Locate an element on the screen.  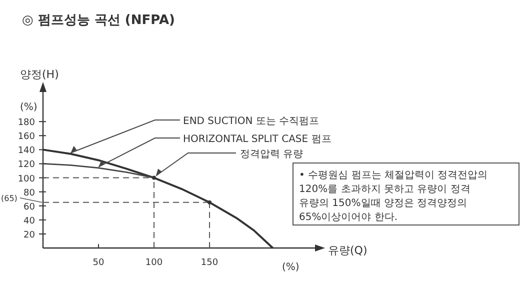
y-tick-label: 120 is located at coordinates (27, 165).